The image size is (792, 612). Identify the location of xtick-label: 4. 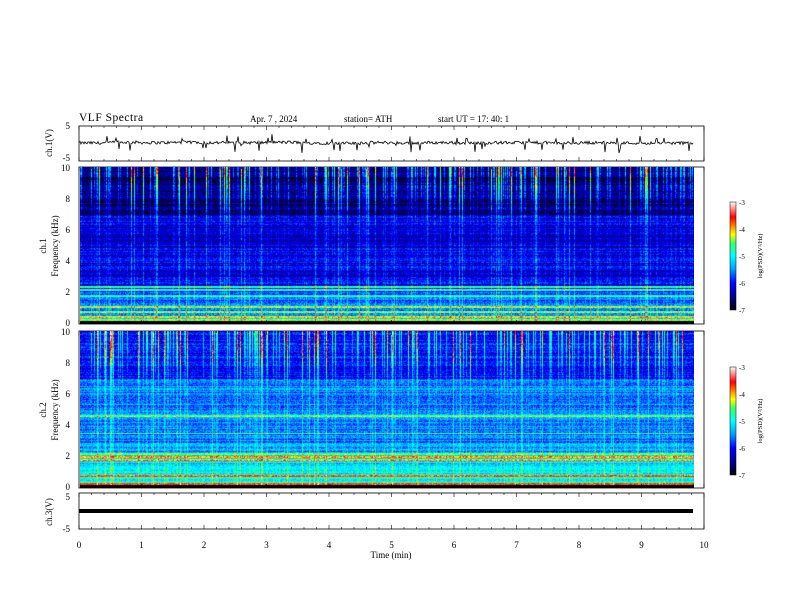
(329, 545).